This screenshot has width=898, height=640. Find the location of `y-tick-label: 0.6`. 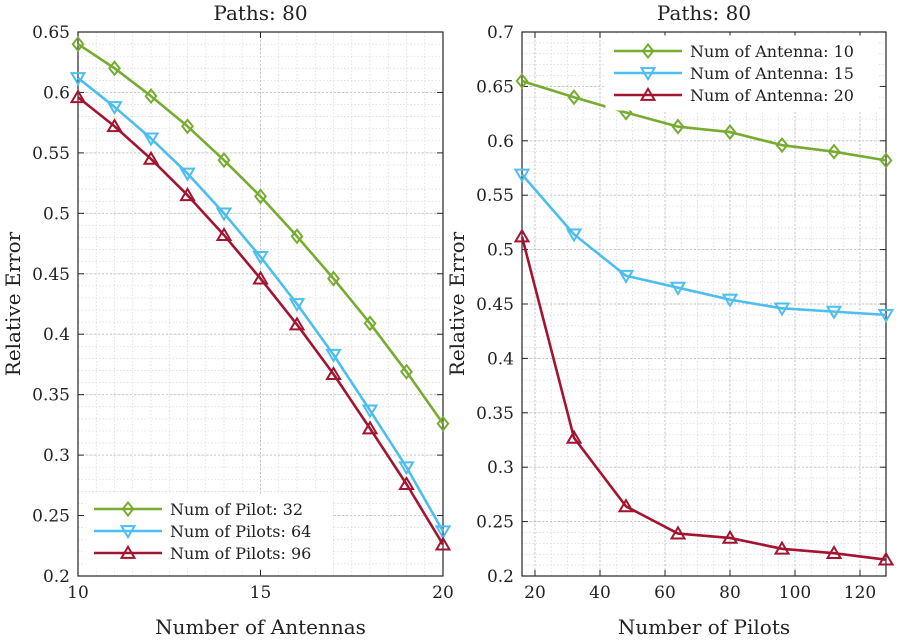

y-tick-label: 0.6 is located at coordinates (500, 142).